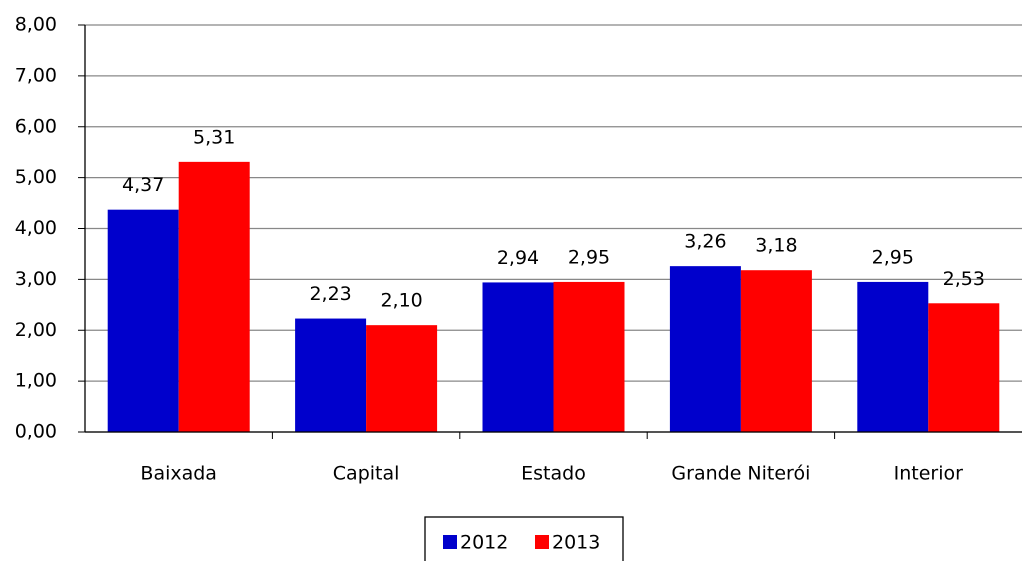 The height and width of the screenshot is (561, 1023). What do you see at coordinates (36, 381) in the screenshot?
I see `y-tick-label: 1,00` at bounding box center [36, 381].